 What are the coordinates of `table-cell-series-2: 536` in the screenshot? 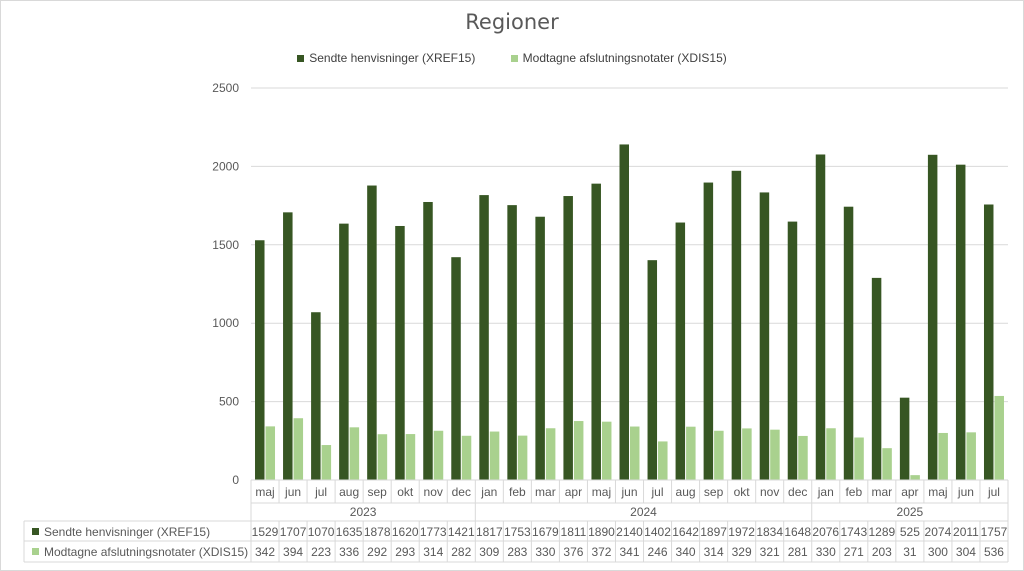 It's located at (994, 552).